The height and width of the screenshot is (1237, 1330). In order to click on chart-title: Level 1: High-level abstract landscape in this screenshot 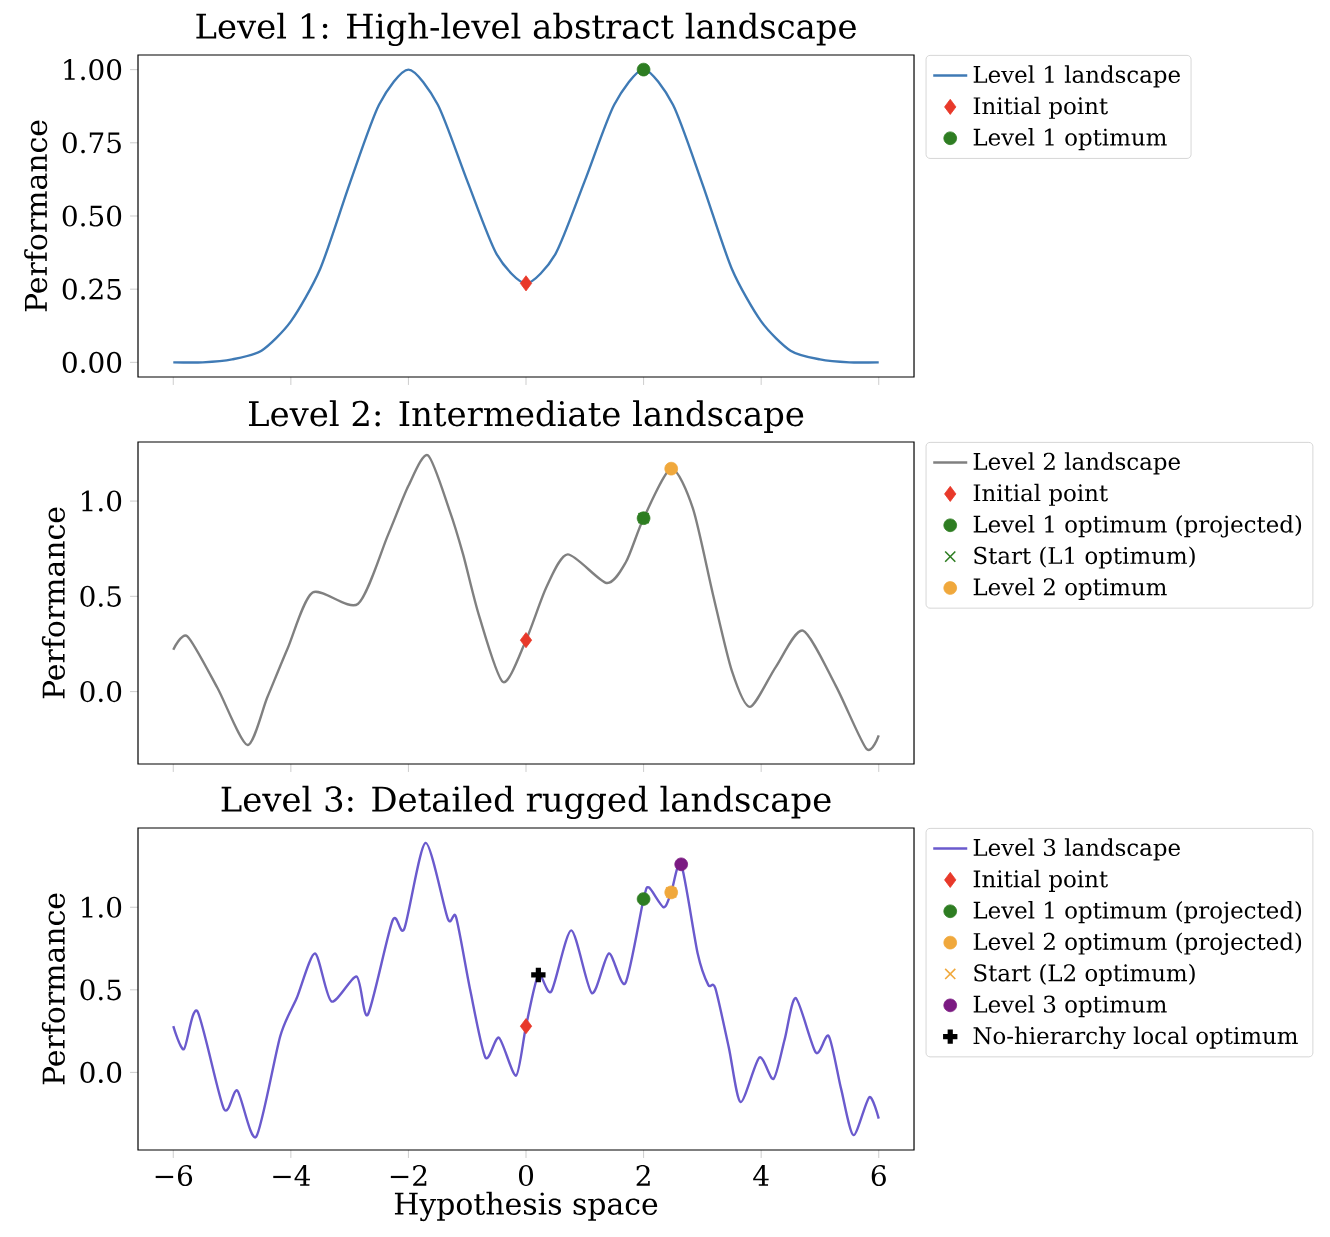, I will do `click(526, 29)`.